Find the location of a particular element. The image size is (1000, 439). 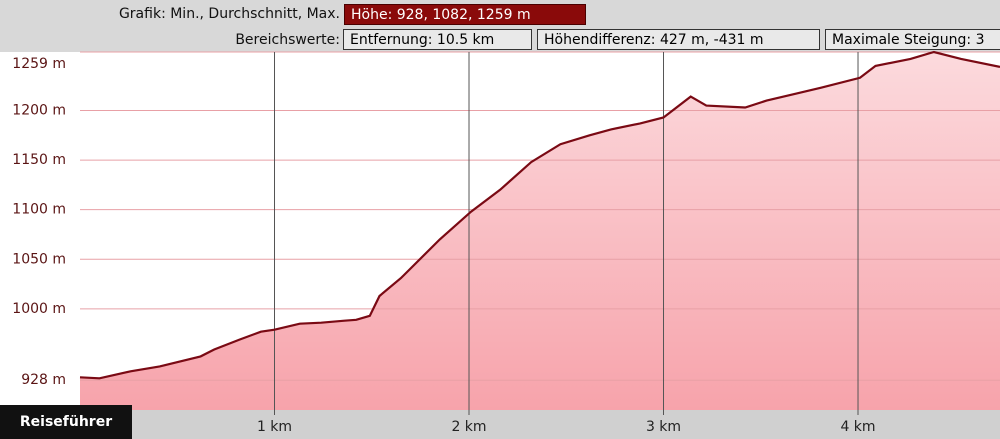

y-axis-area is located at coordinates (40, 231).